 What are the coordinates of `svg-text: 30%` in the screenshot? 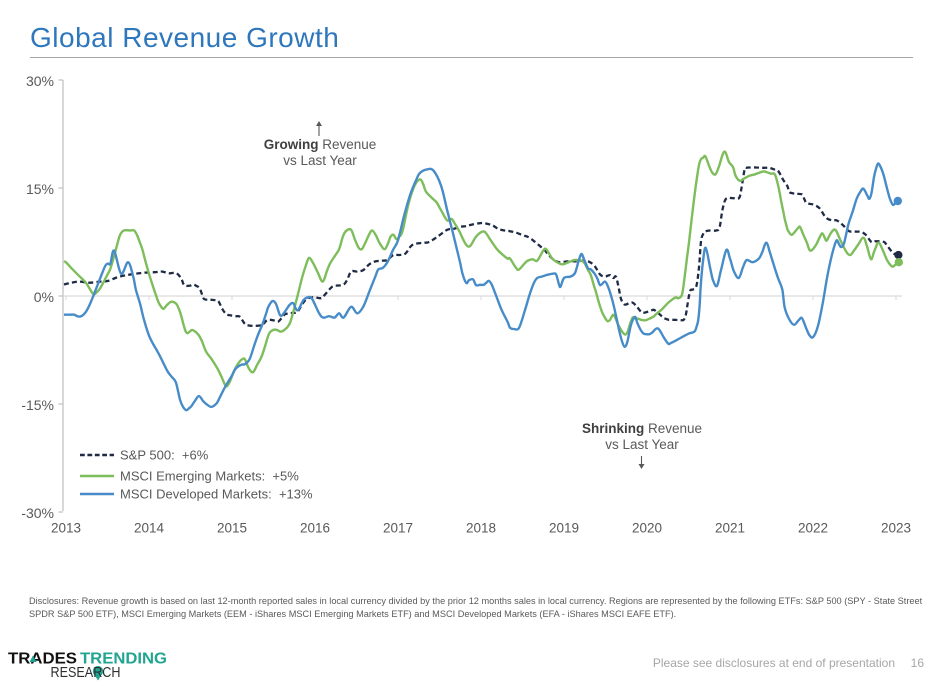 It's located at (40, 81).